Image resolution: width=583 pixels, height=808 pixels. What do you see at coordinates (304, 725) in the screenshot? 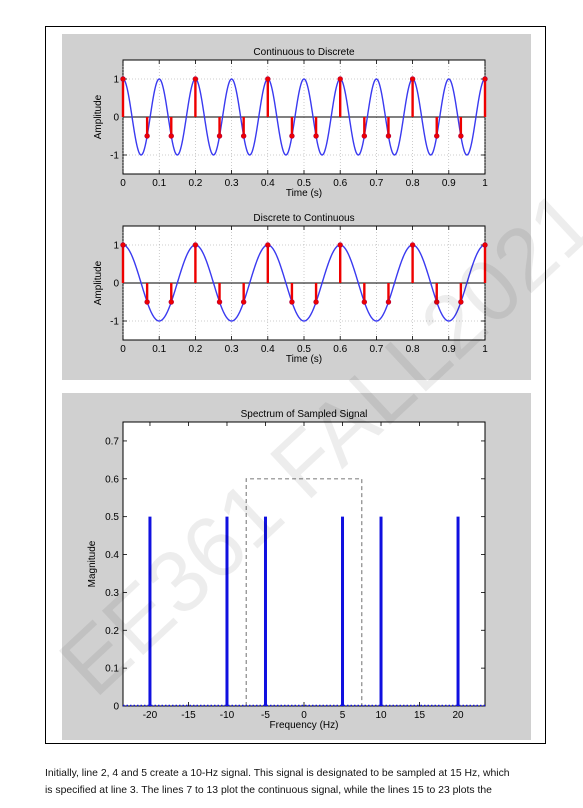
I see `x-axis-label: Frequency (Hz)` at bounding box center [304, 725].